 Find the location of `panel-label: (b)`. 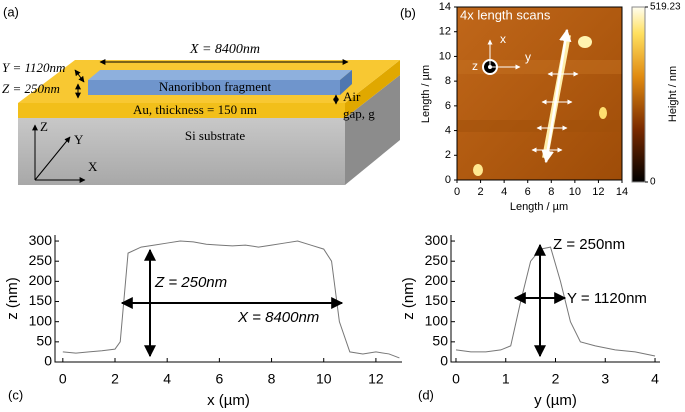

panel-label: (b) is located at coordinates (408, 12).